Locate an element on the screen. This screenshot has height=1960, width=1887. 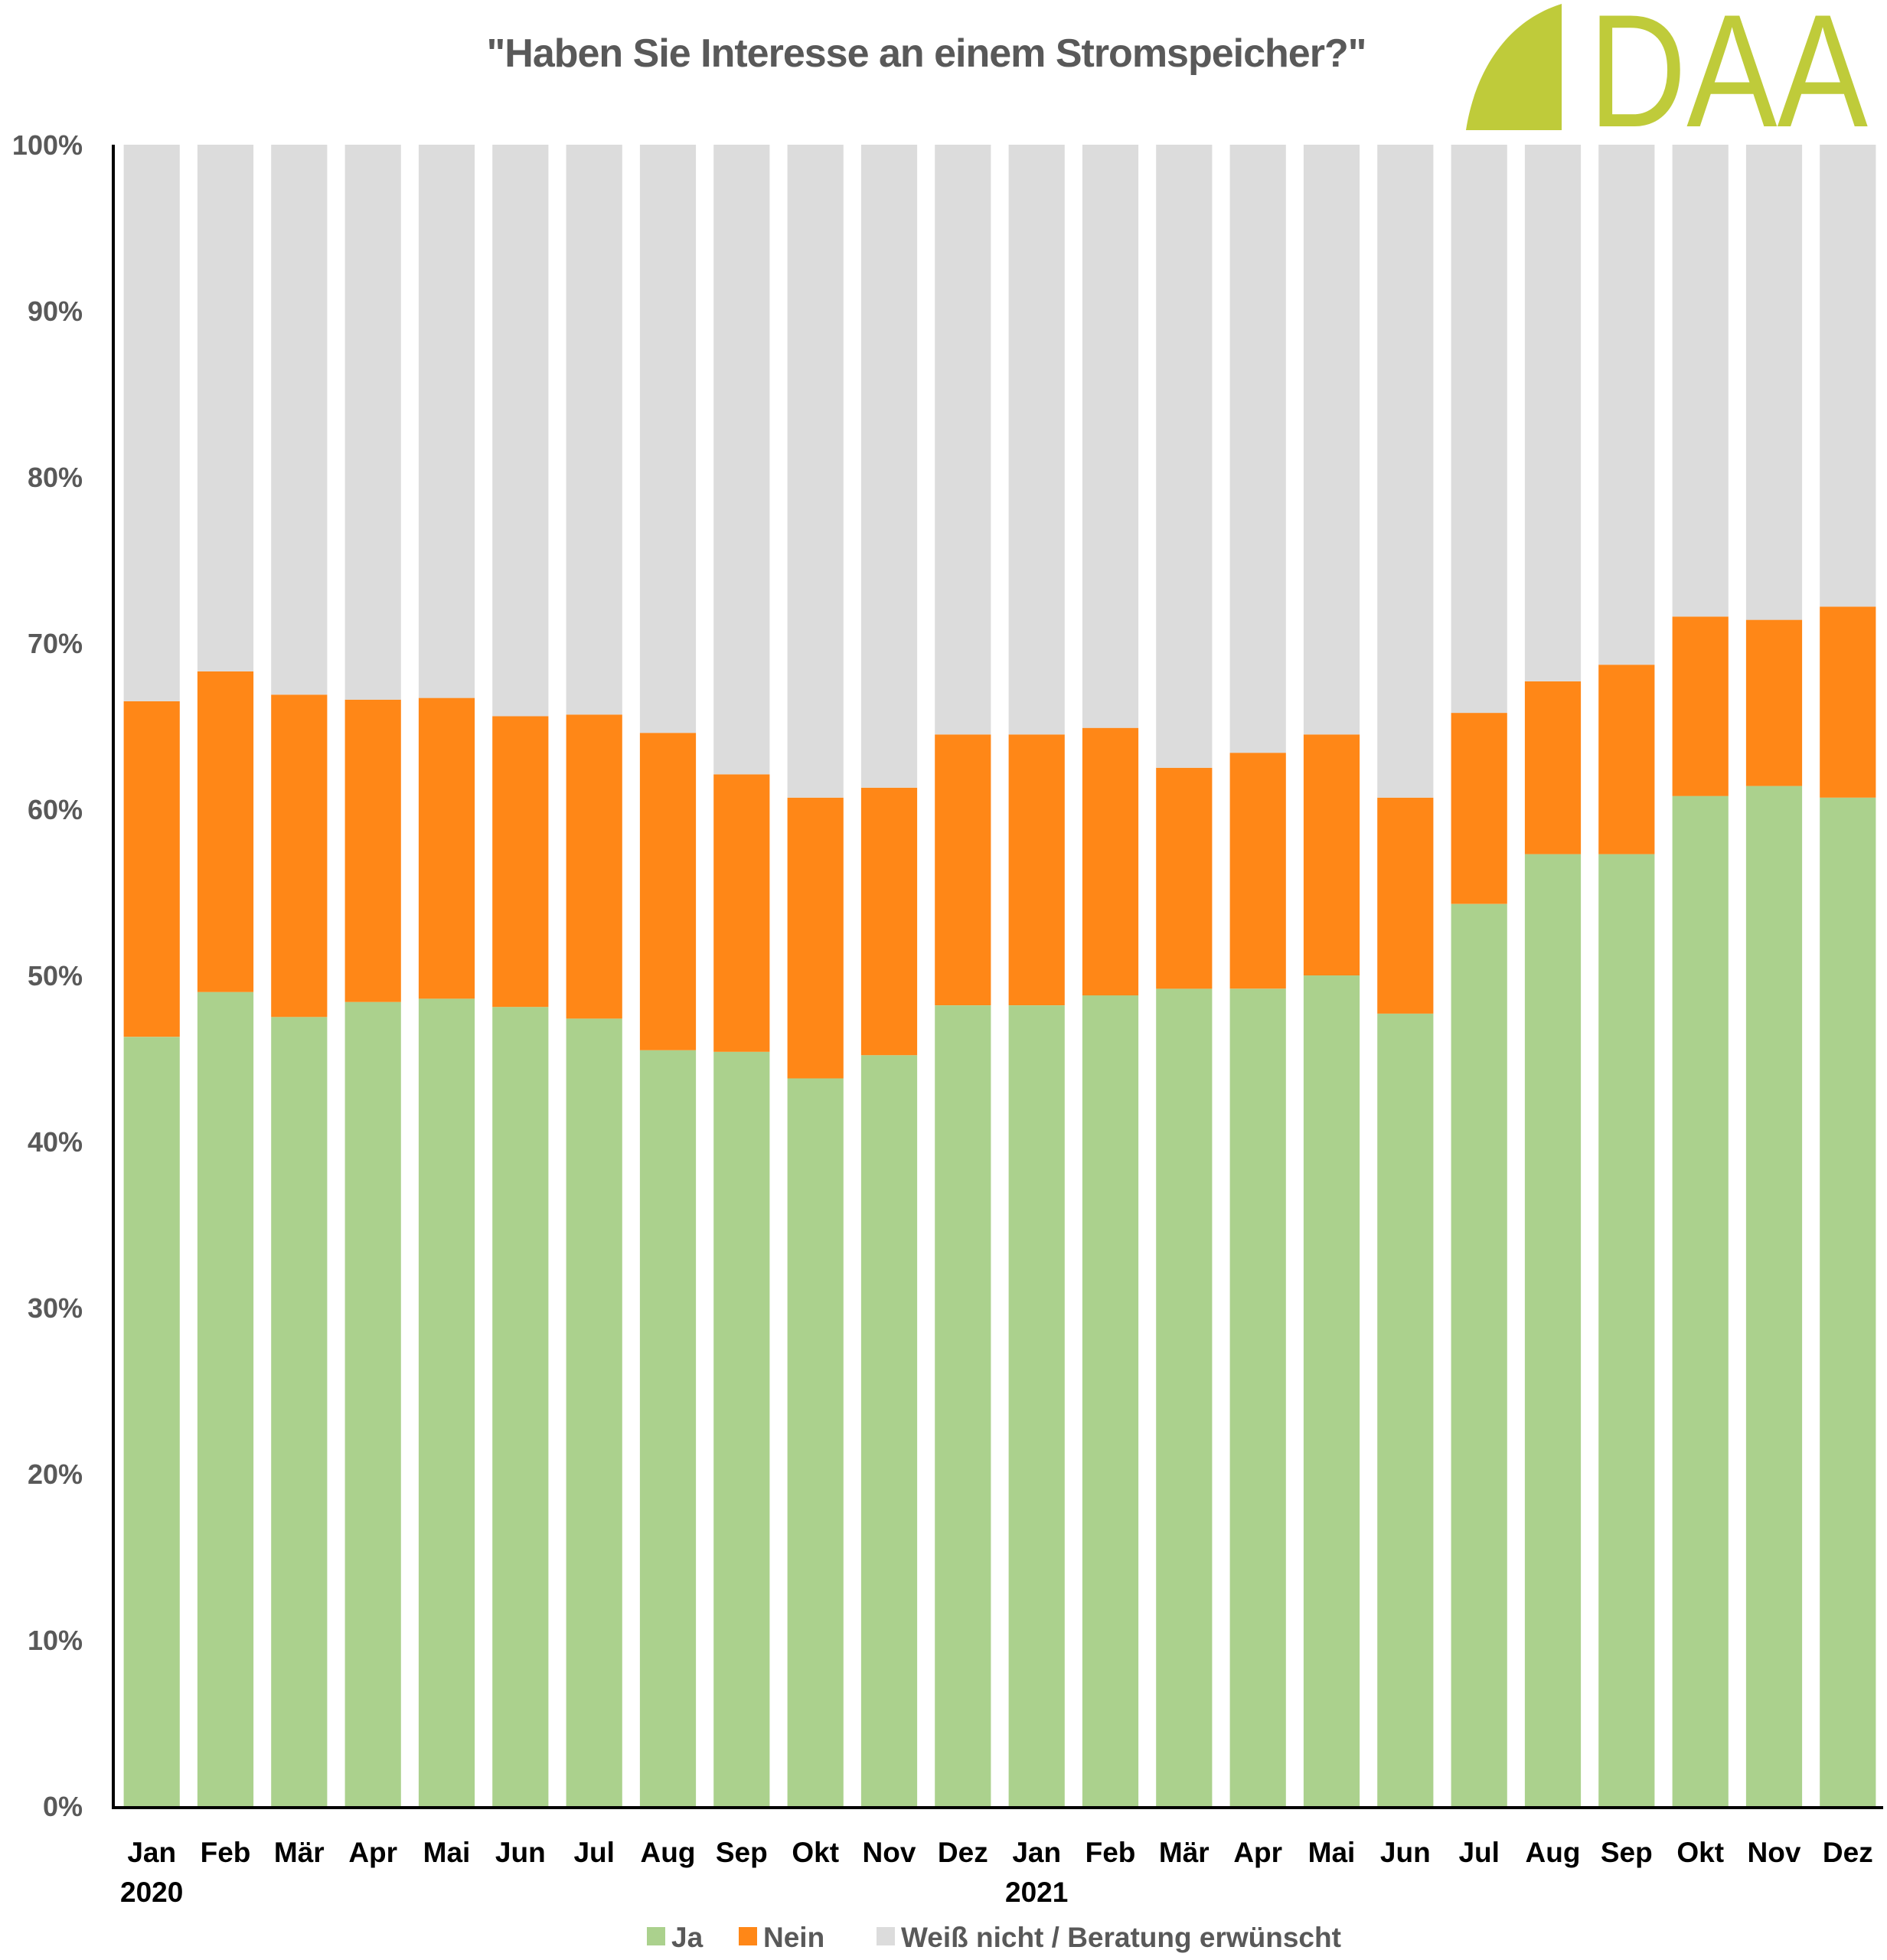
logo-text: DAA is located at coordinates (1728, 67).